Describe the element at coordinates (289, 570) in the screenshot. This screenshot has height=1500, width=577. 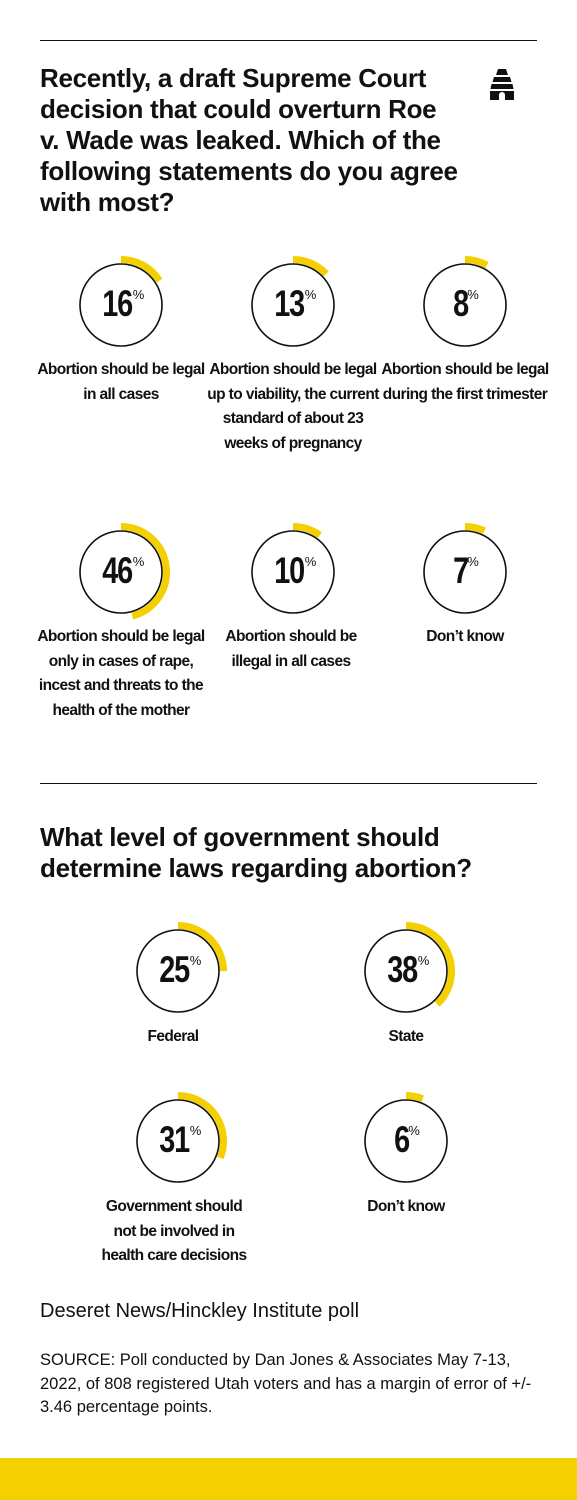
I see `percent-value: 10` at that location.